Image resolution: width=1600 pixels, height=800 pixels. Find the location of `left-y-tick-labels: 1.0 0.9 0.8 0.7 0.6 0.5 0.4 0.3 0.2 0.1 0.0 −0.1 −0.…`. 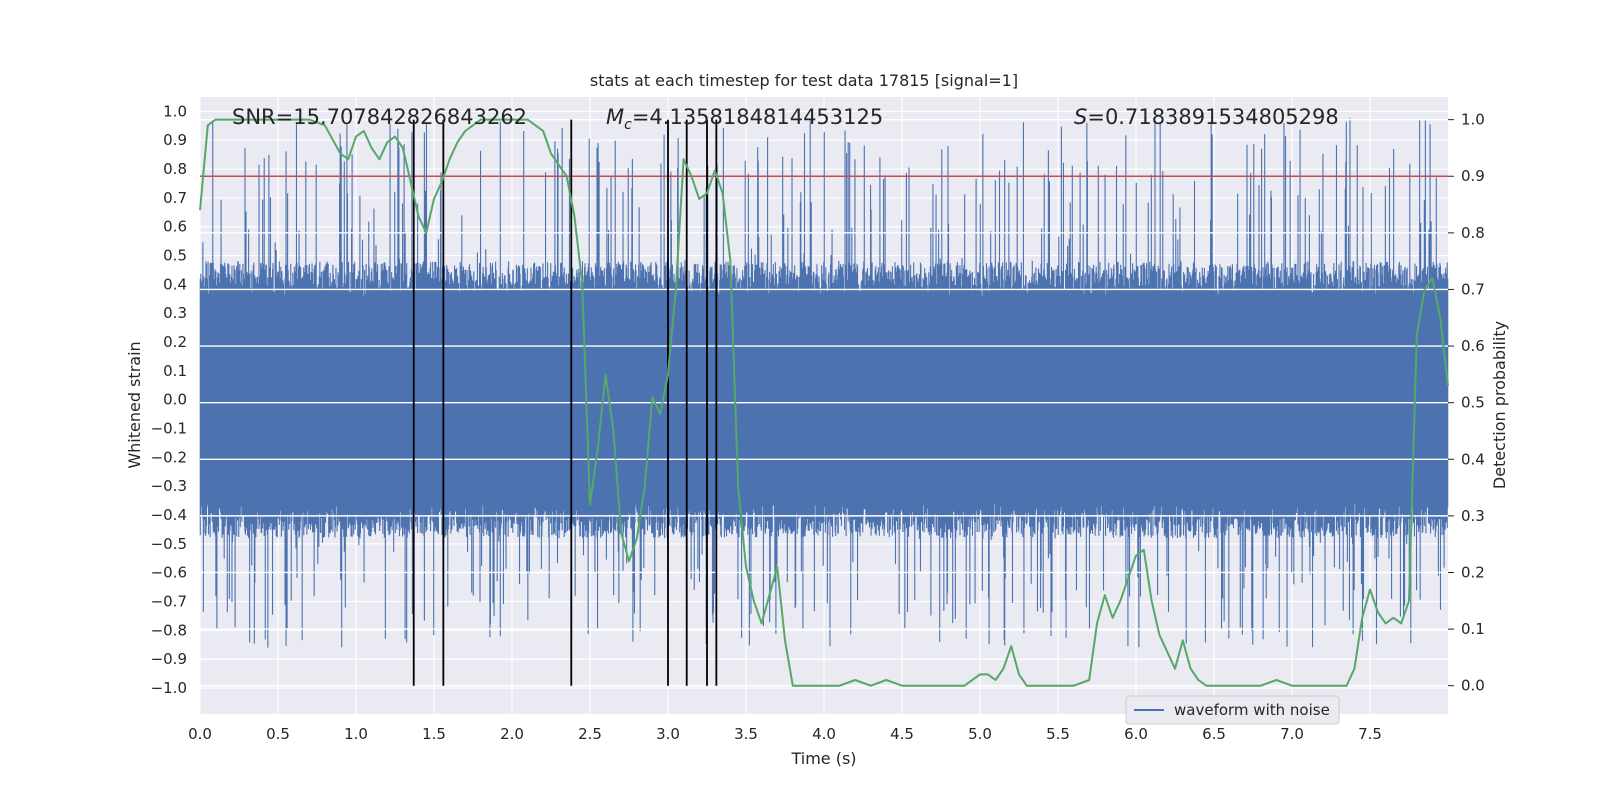

left-y-tick-labels: 1.0 0.9 0.8 0.7 0.6 0.5 0.4 0.3 0.2 0.1 0.0 −0.1 −0.… is located at coordinates (169, 399).